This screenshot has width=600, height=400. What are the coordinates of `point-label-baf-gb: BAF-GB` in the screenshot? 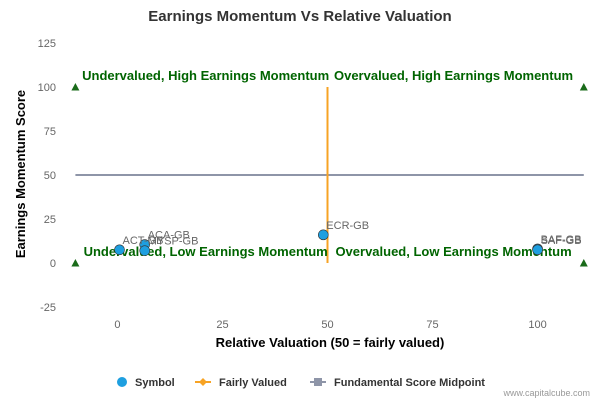 It's located at (561, 240).